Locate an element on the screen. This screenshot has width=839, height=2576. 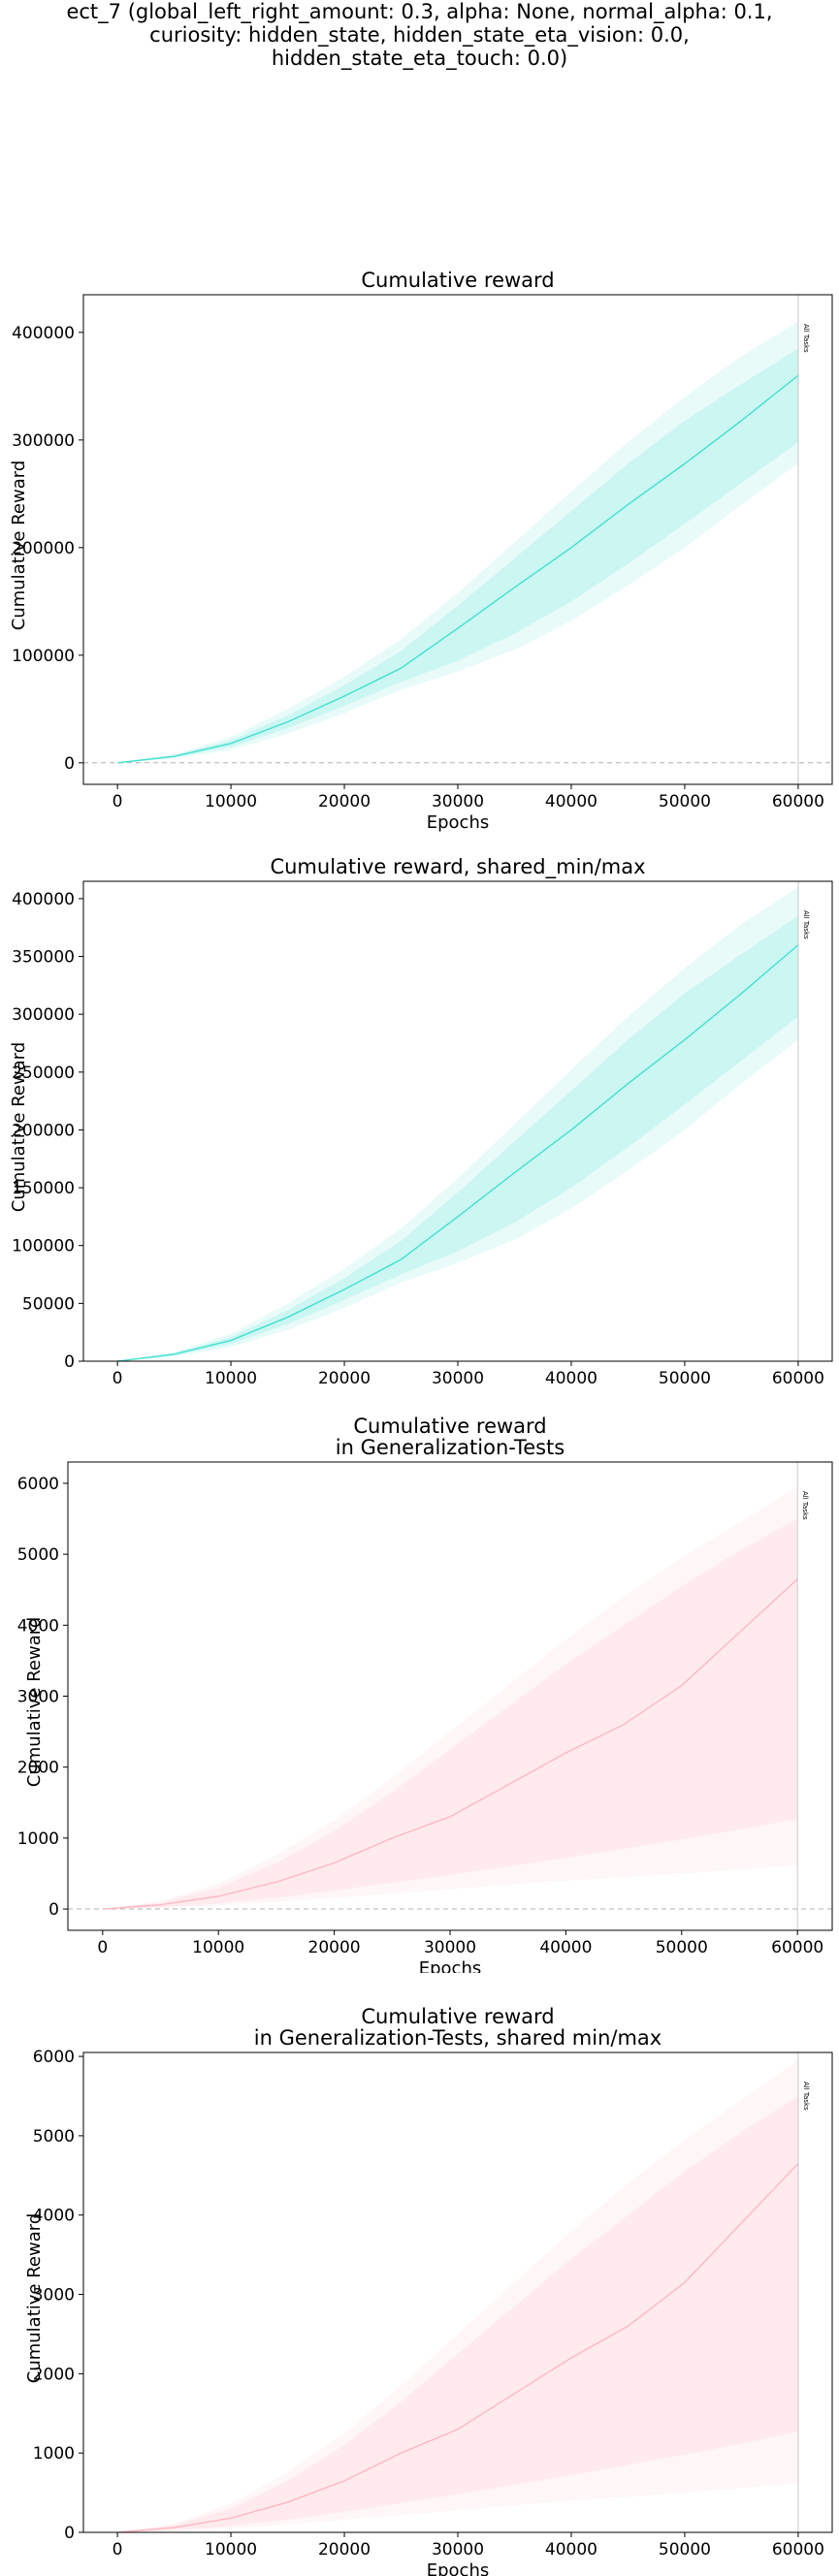
y-tick-label: 50000 is located at coordinates (48, 1304).